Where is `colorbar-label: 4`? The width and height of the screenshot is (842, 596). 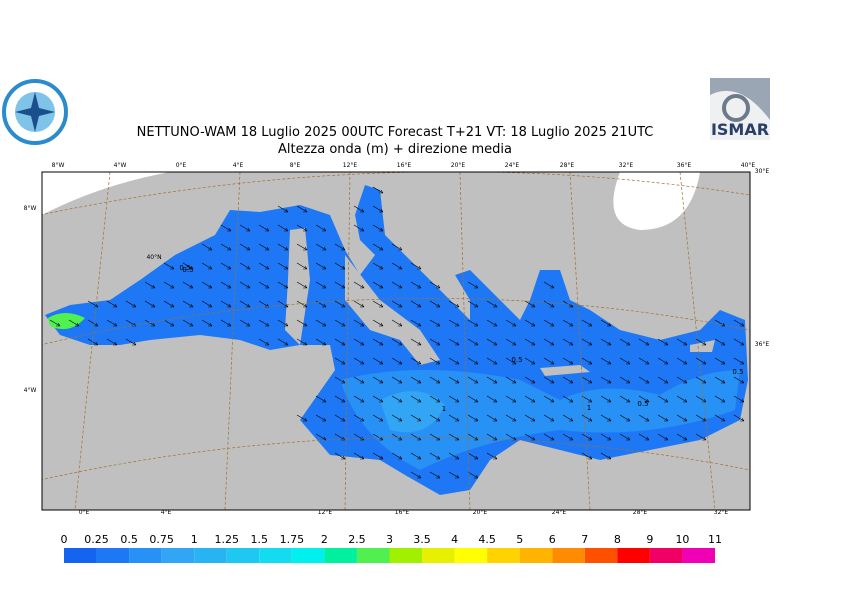 colorbar-label: 4 is located at coordinates (454, 539).